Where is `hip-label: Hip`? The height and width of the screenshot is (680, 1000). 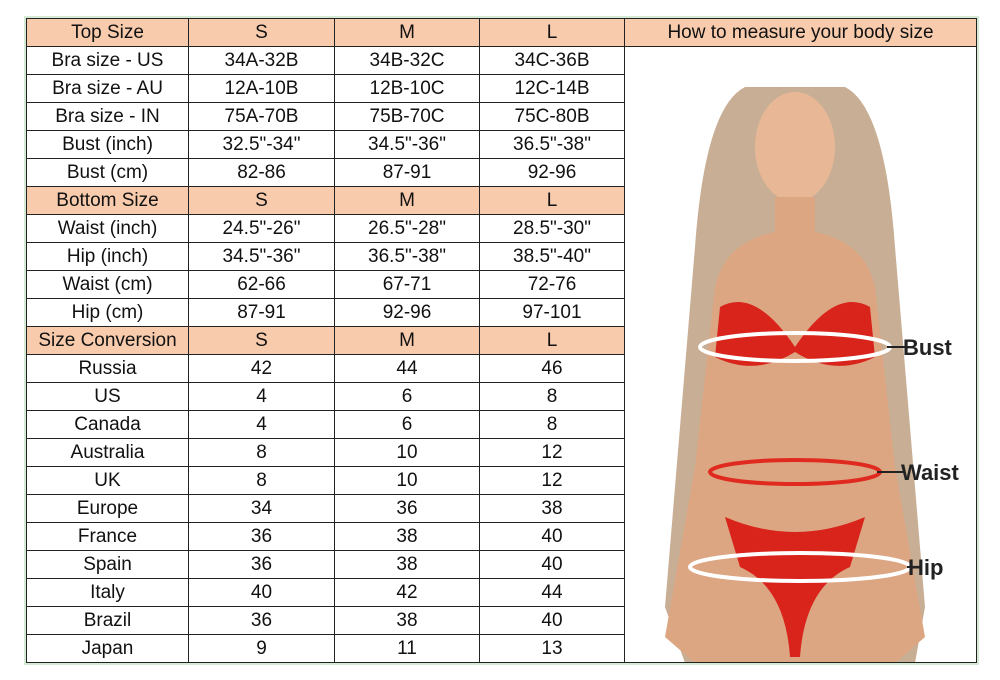
hip-label: Hip is located at coordinates (925, 567).